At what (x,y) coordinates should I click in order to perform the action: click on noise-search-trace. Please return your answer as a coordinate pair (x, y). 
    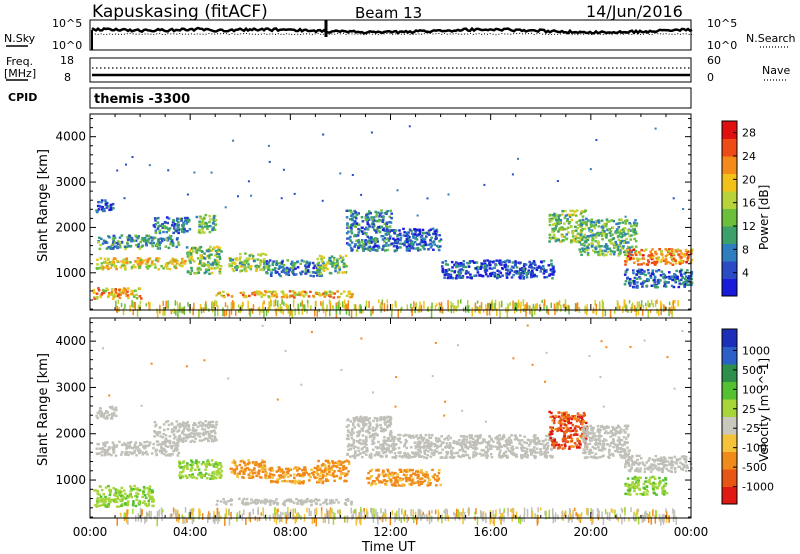
    Looking at the image, I should click on (392, 34).